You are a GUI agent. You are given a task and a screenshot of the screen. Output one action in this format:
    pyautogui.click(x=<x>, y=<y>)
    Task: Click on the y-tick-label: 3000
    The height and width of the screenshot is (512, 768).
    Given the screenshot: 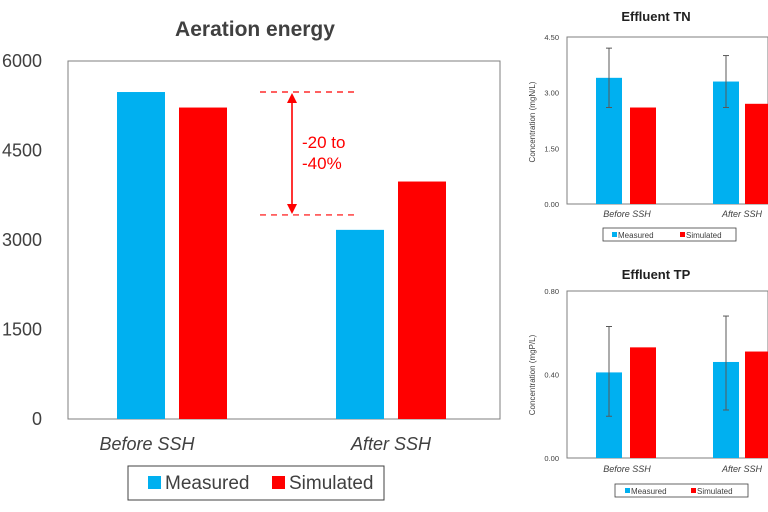 What is the action you would take?
    pyautogui.click(x=22, y=240)
    